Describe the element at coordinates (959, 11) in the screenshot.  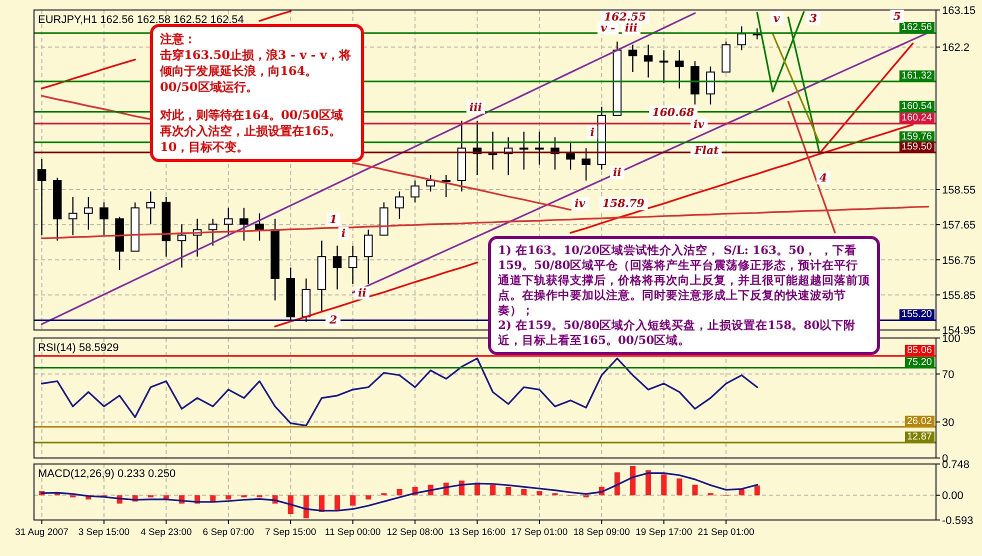
I see `y-tick-label: 163.15` at that location.